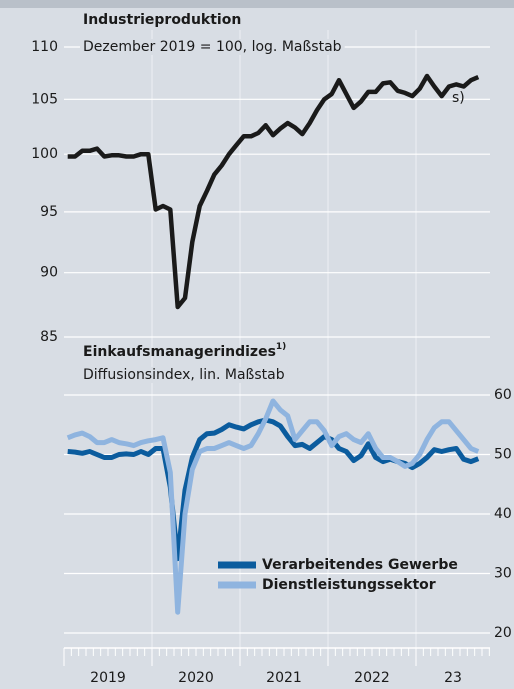 The image size is (514, 689). I want to click on y-tick-label: 30, so click(503, 574).